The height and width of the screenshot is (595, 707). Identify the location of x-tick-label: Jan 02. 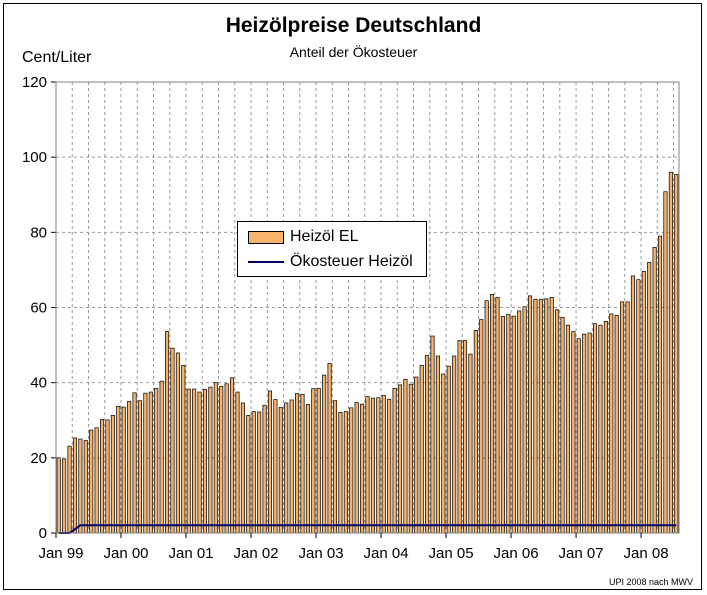
(256, 553).